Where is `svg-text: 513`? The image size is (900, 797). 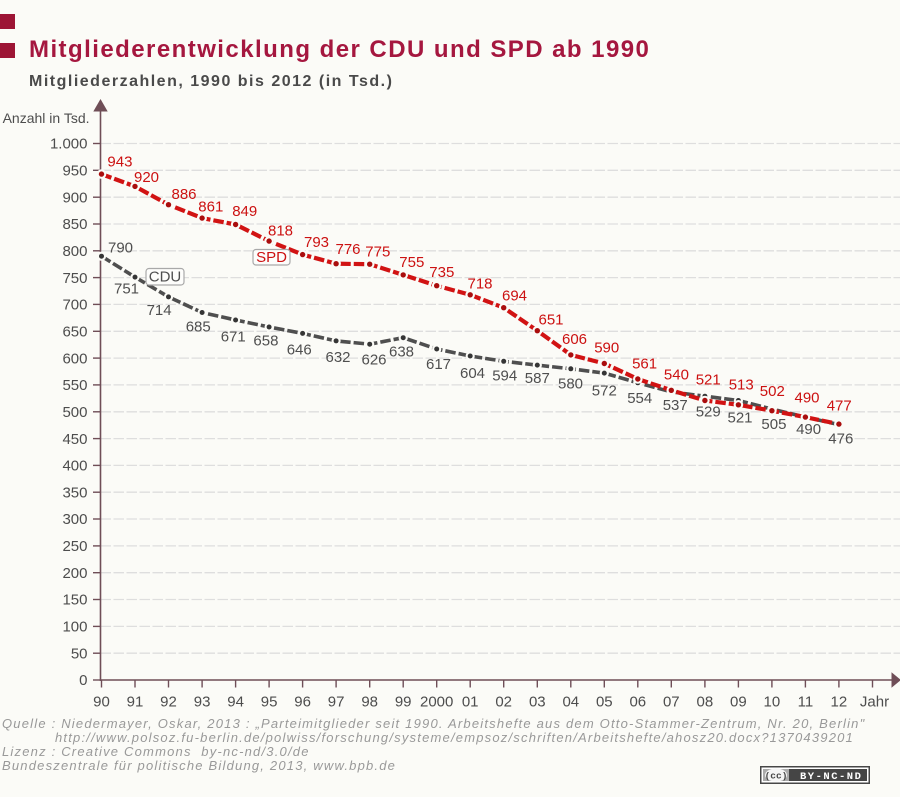
svg-text: 513 is located at coordinates (741, 384).